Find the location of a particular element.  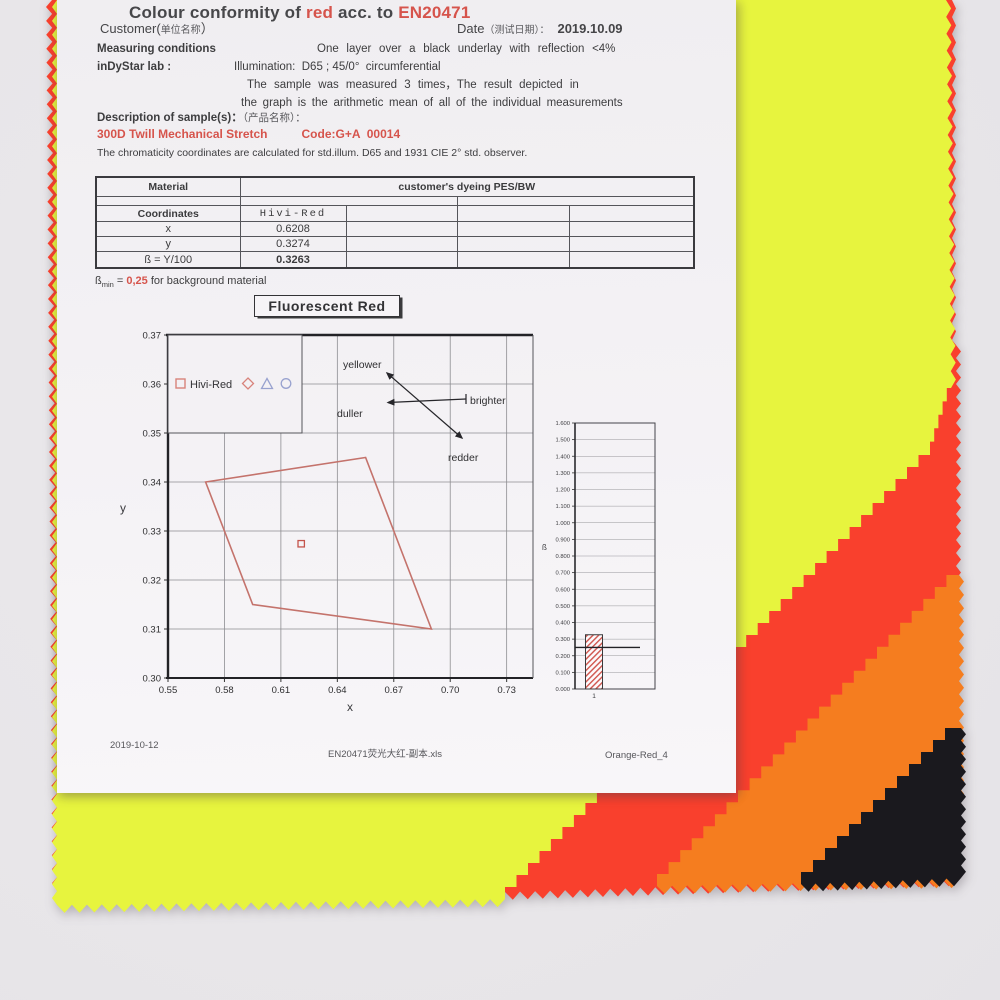

svg-text: y is located at coordinates (123, 508).